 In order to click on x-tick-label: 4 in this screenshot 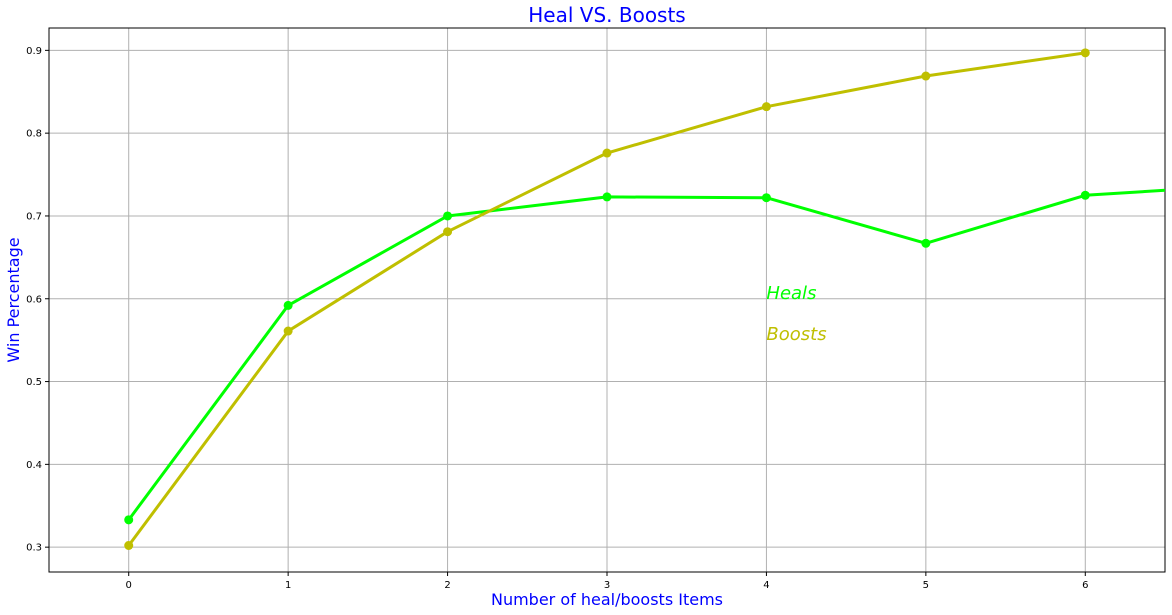, I will do `click(766, 585)`.